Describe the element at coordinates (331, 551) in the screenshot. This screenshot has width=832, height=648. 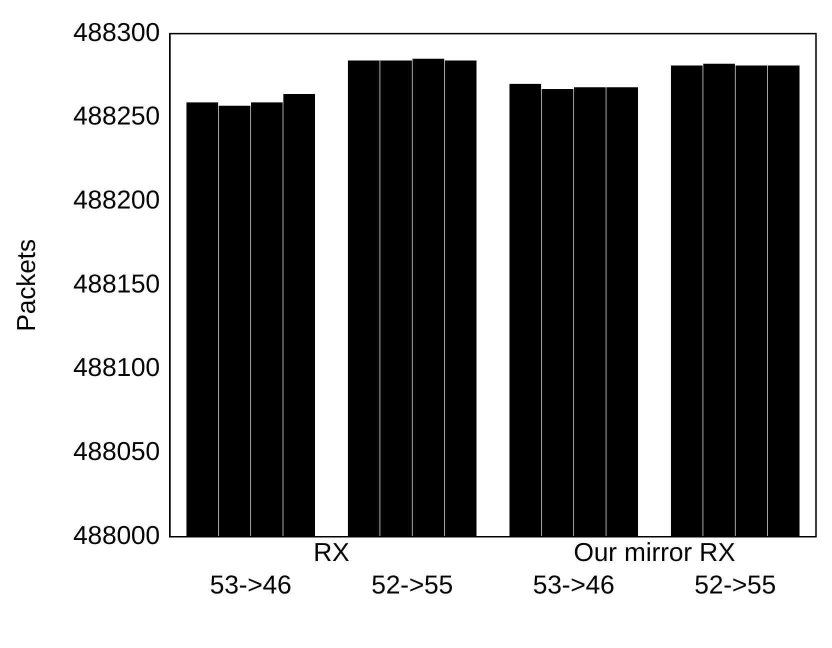
I see `annotation: RX` at that location.